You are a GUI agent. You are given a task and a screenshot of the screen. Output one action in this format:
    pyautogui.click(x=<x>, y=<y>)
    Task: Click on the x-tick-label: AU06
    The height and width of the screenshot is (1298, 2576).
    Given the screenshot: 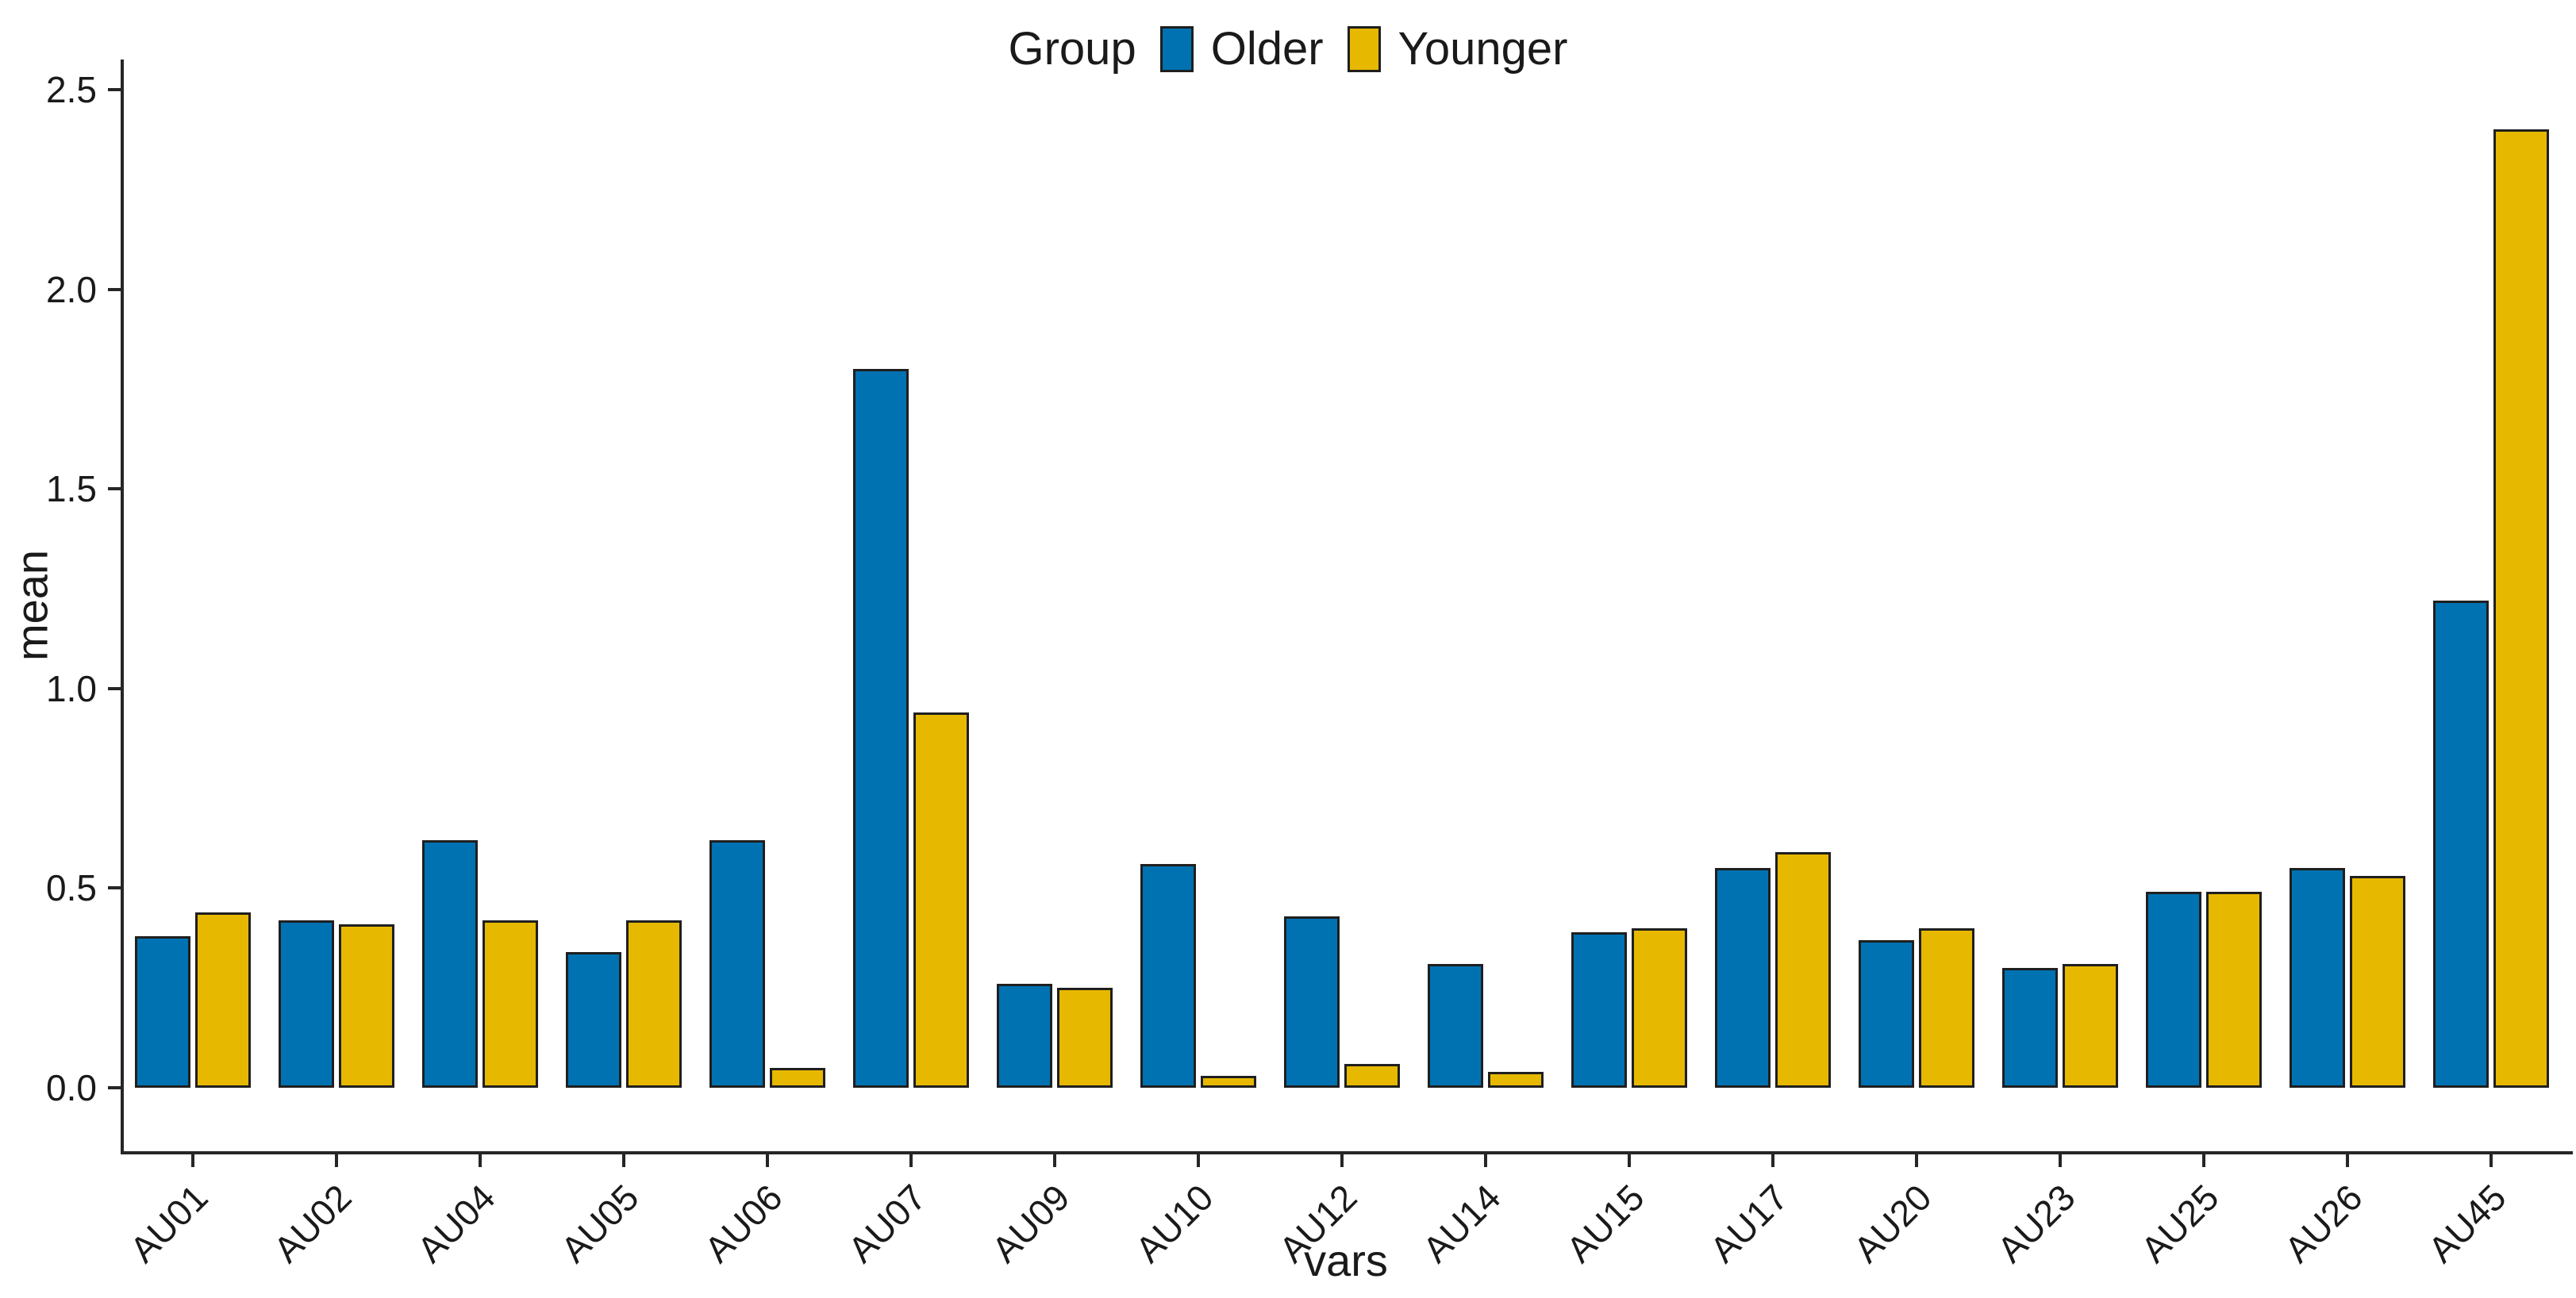 What is the action you would take?
    pyautogui.click(x=743, y=1223)
    